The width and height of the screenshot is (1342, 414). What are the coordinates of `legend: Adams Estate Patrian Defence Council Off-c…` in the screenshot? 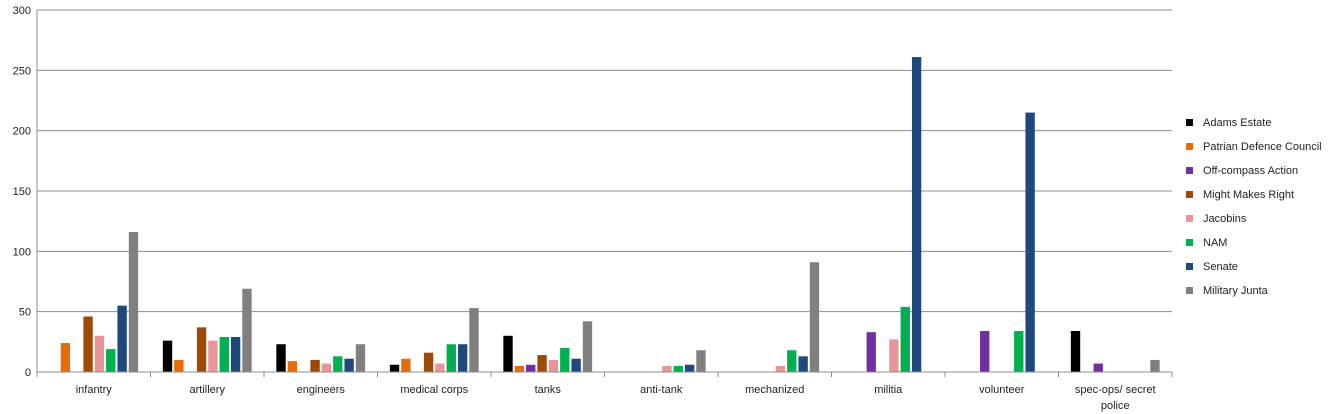 It's located at (1254, 207).